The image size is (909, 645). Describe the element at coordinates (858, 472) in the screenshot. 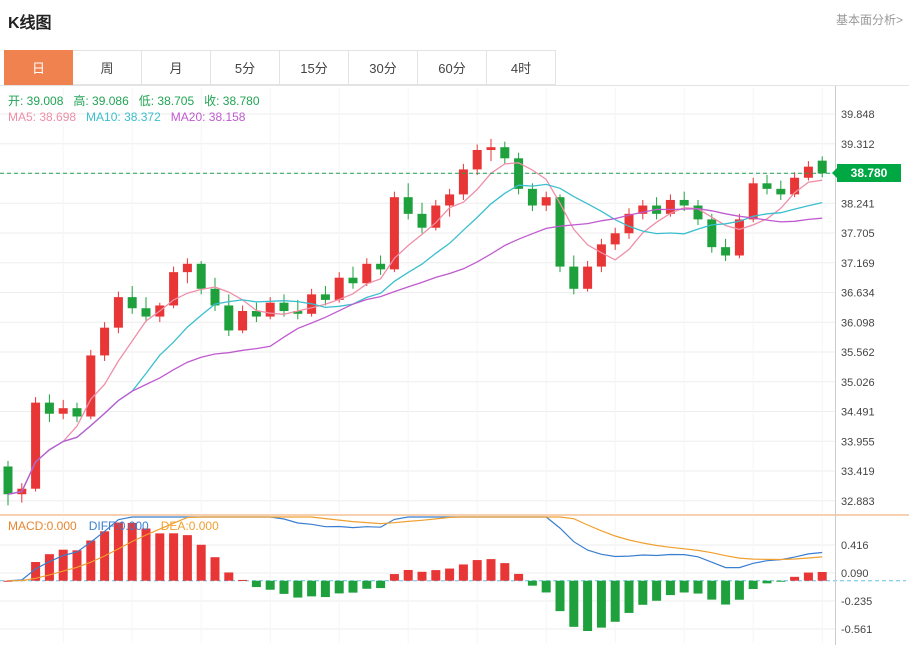

I see `y-axis-label: 33.419` at that location.